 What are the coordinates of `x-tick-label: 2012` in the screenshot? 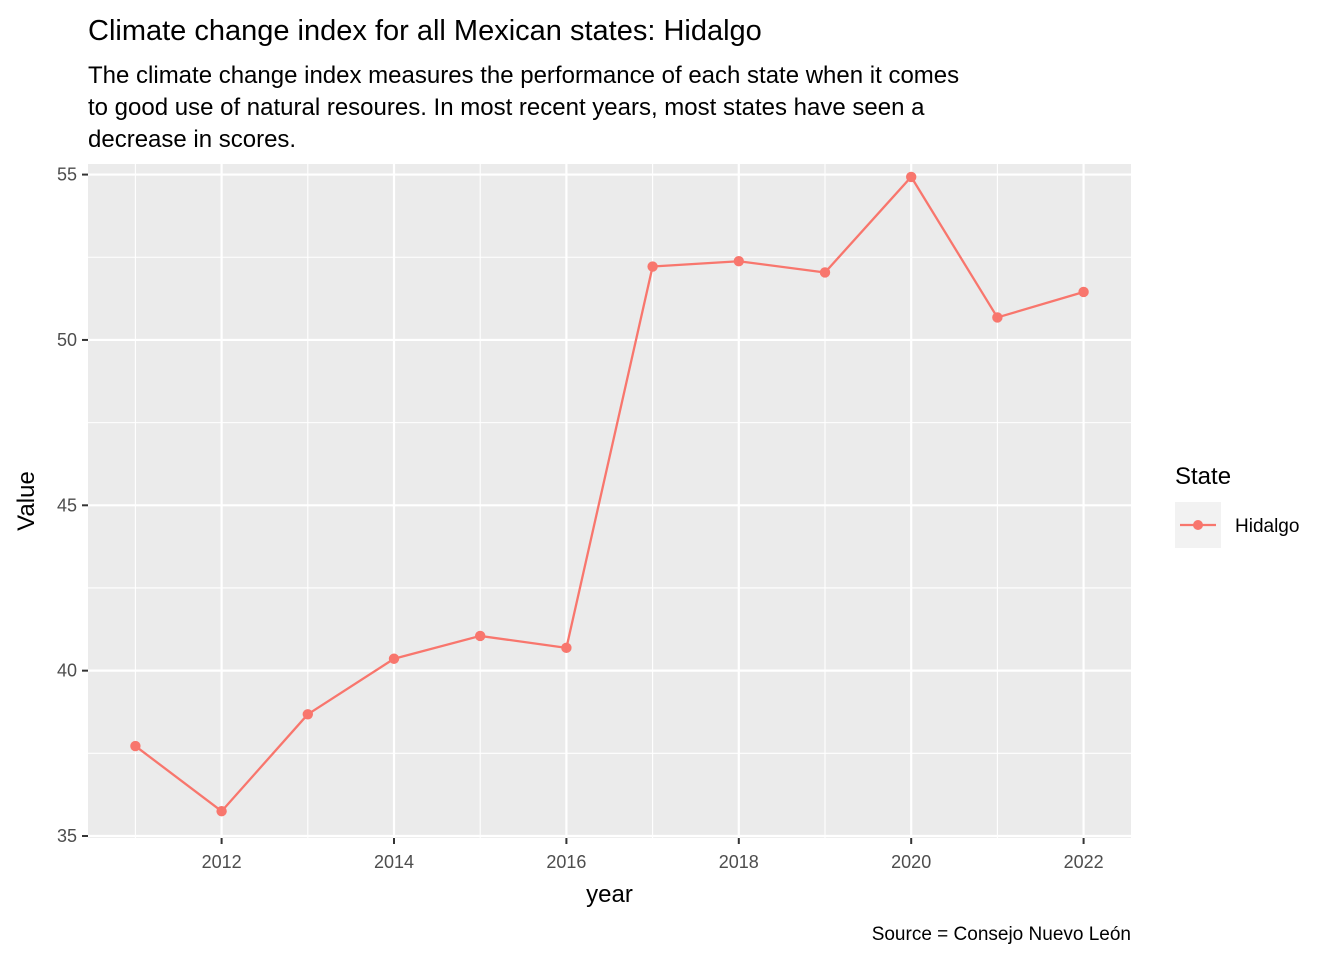 It's located at (222, 862).